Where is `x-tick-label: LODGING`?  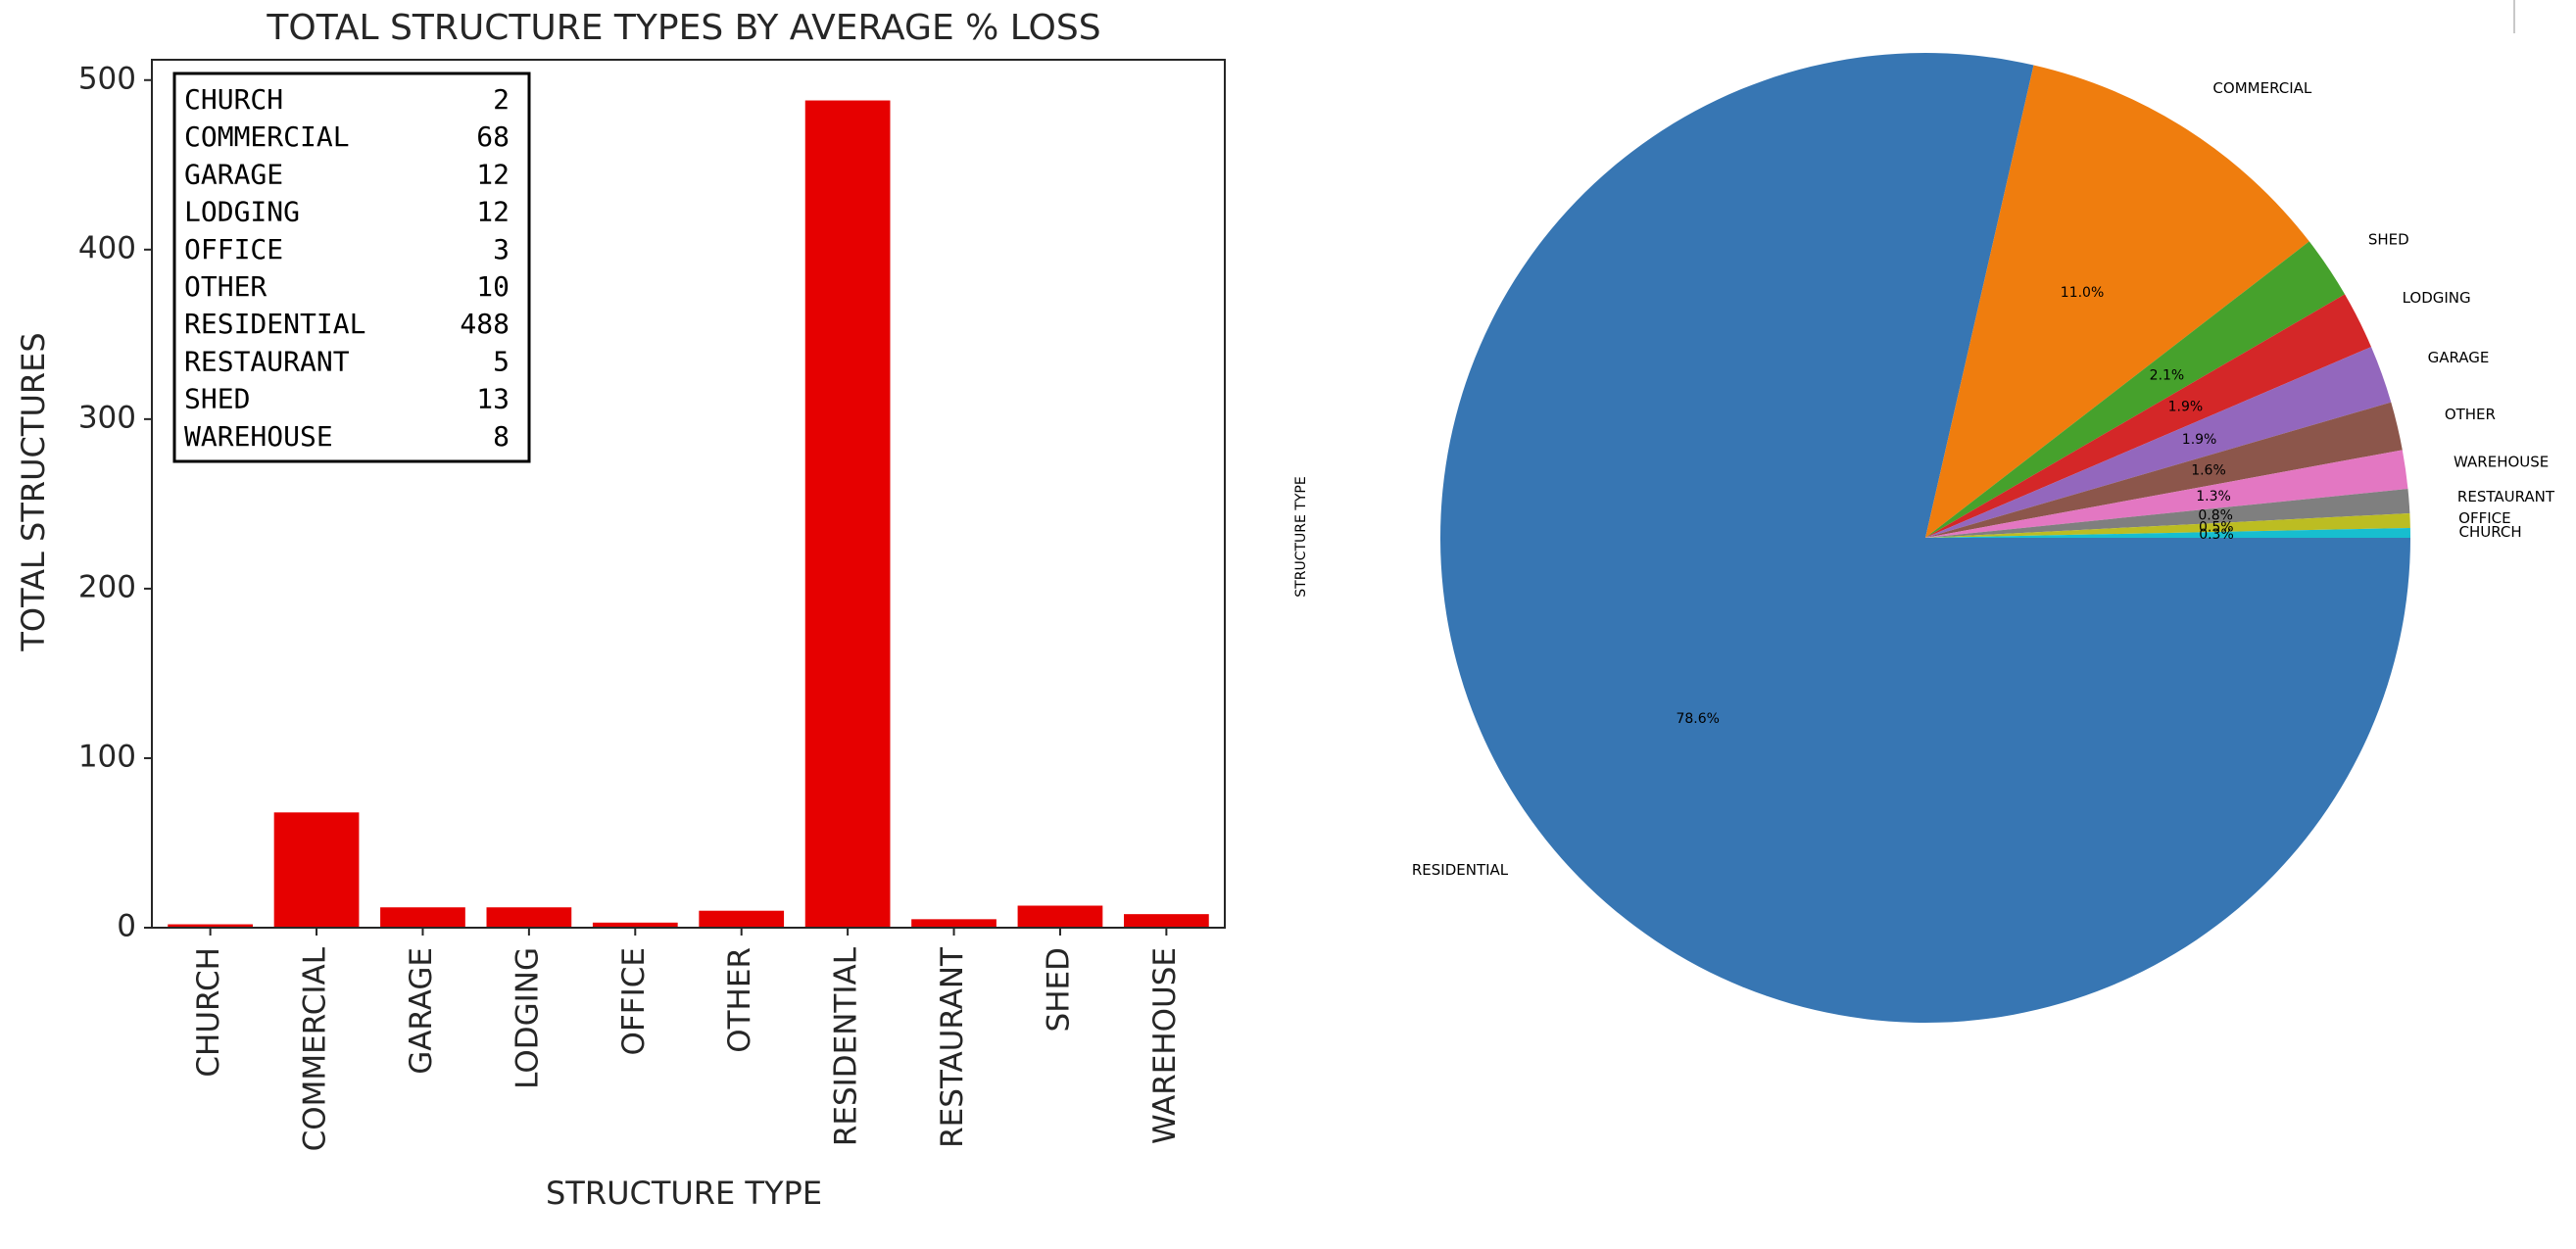 x-tick-label: LODGING is located at coordinates (527, 1018).